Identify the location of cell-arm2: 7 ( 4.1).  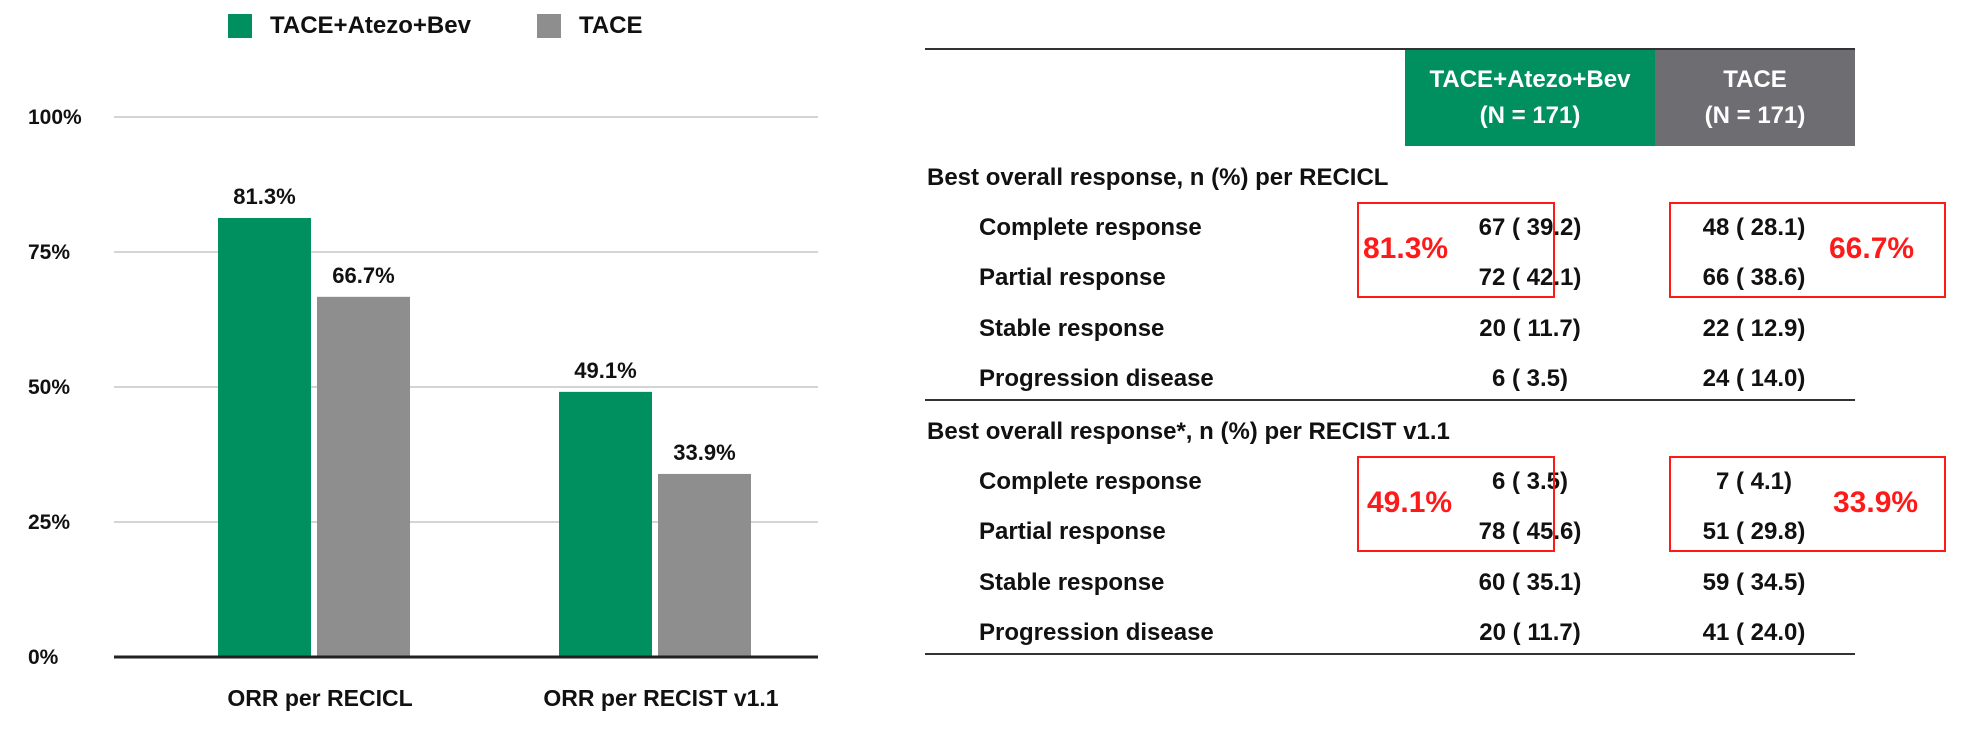
(1754, 481).